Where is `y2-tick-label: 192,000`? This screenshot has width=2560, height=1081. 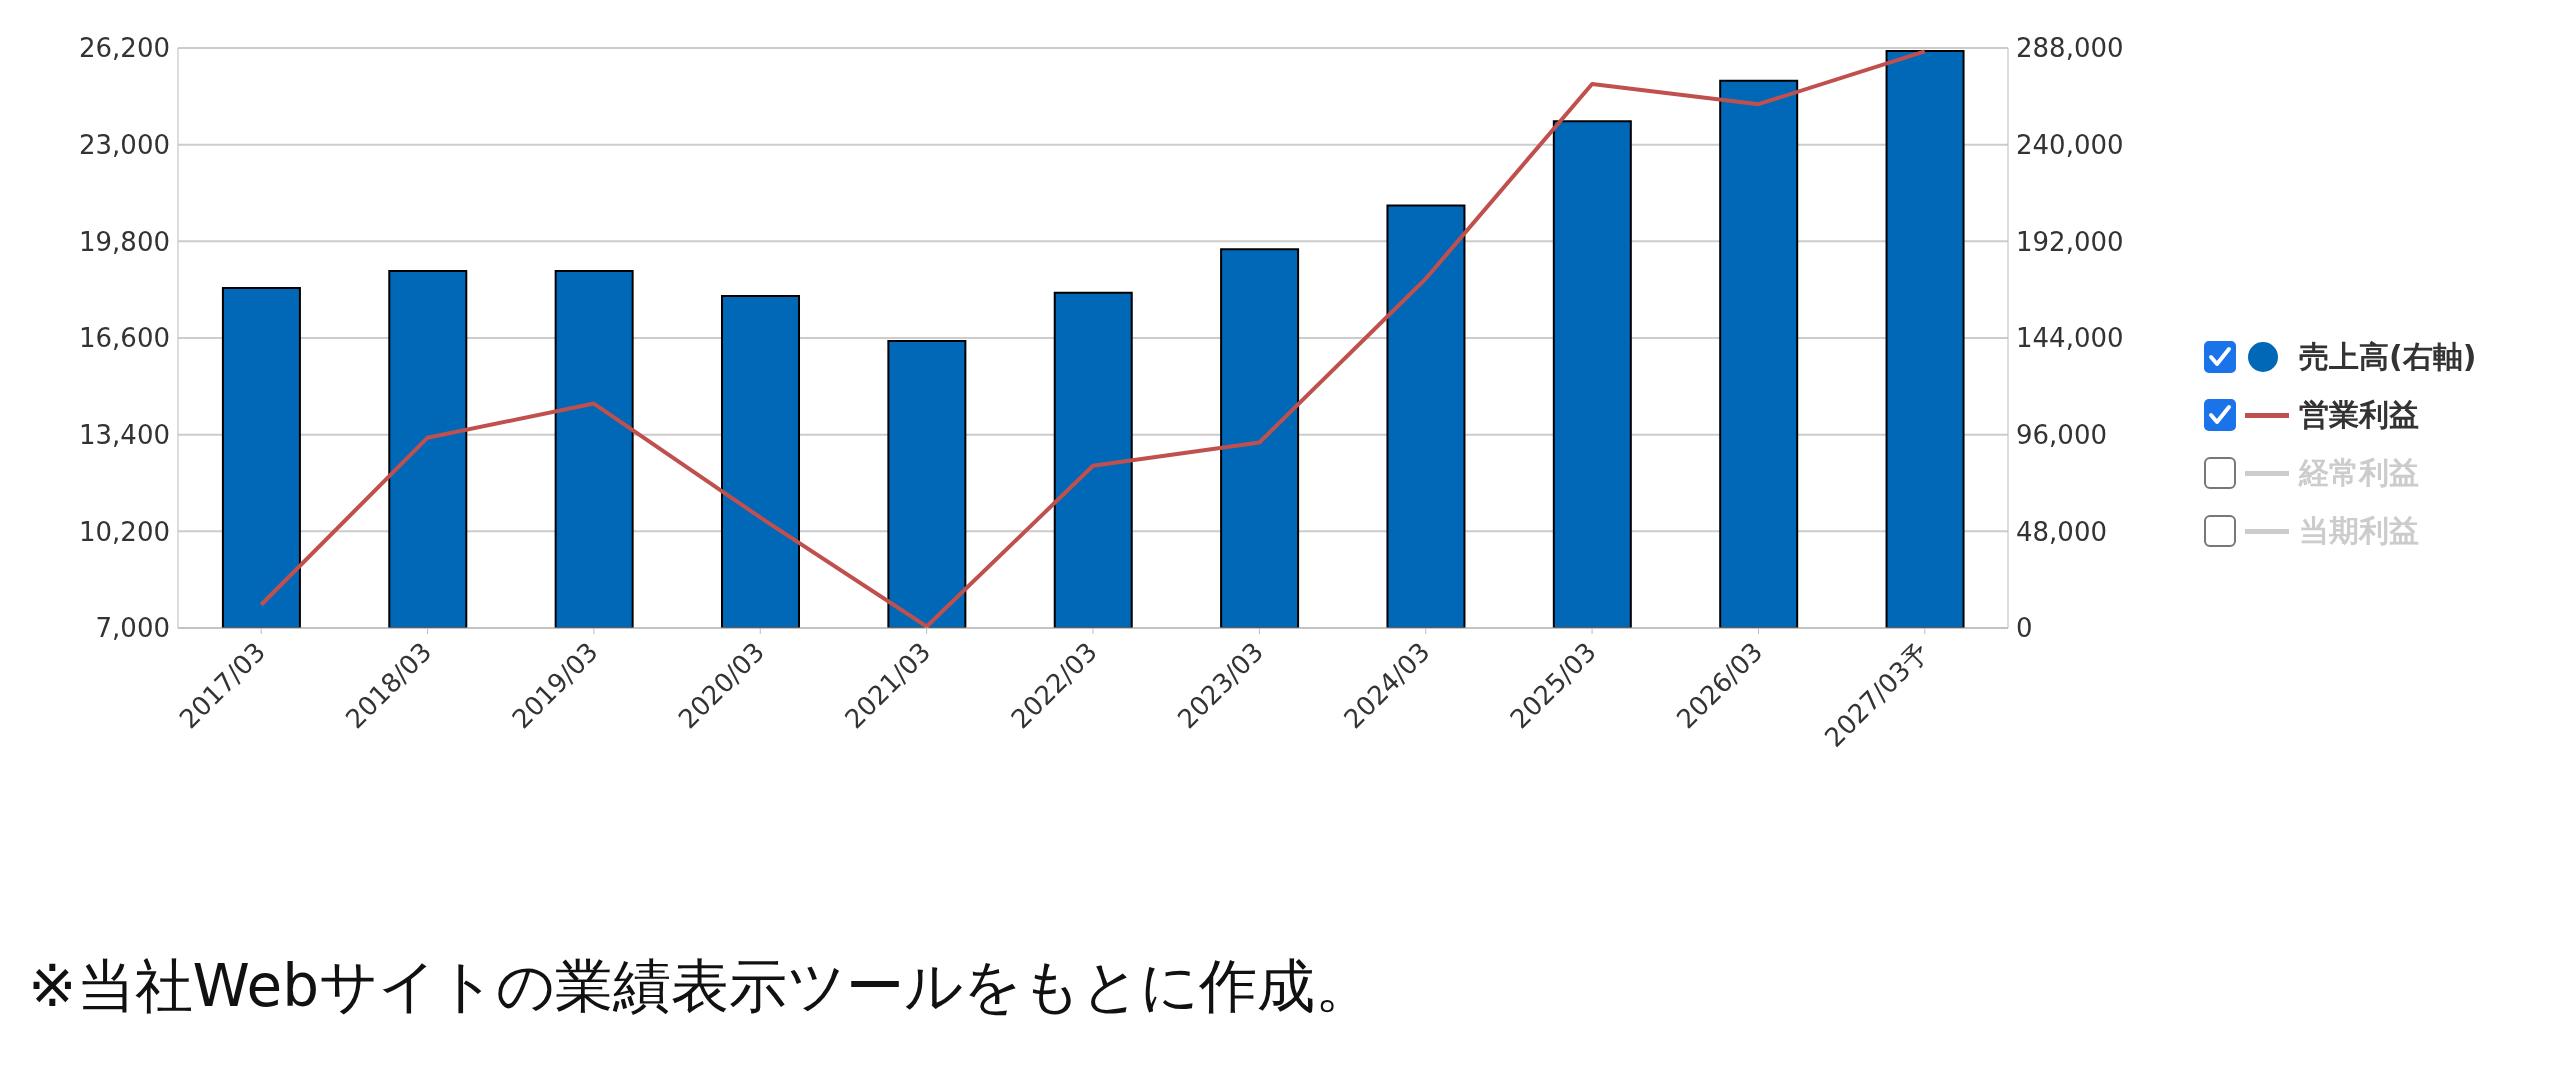
y2-tick-label: 192,000 is located at coordinates (2070, 241).